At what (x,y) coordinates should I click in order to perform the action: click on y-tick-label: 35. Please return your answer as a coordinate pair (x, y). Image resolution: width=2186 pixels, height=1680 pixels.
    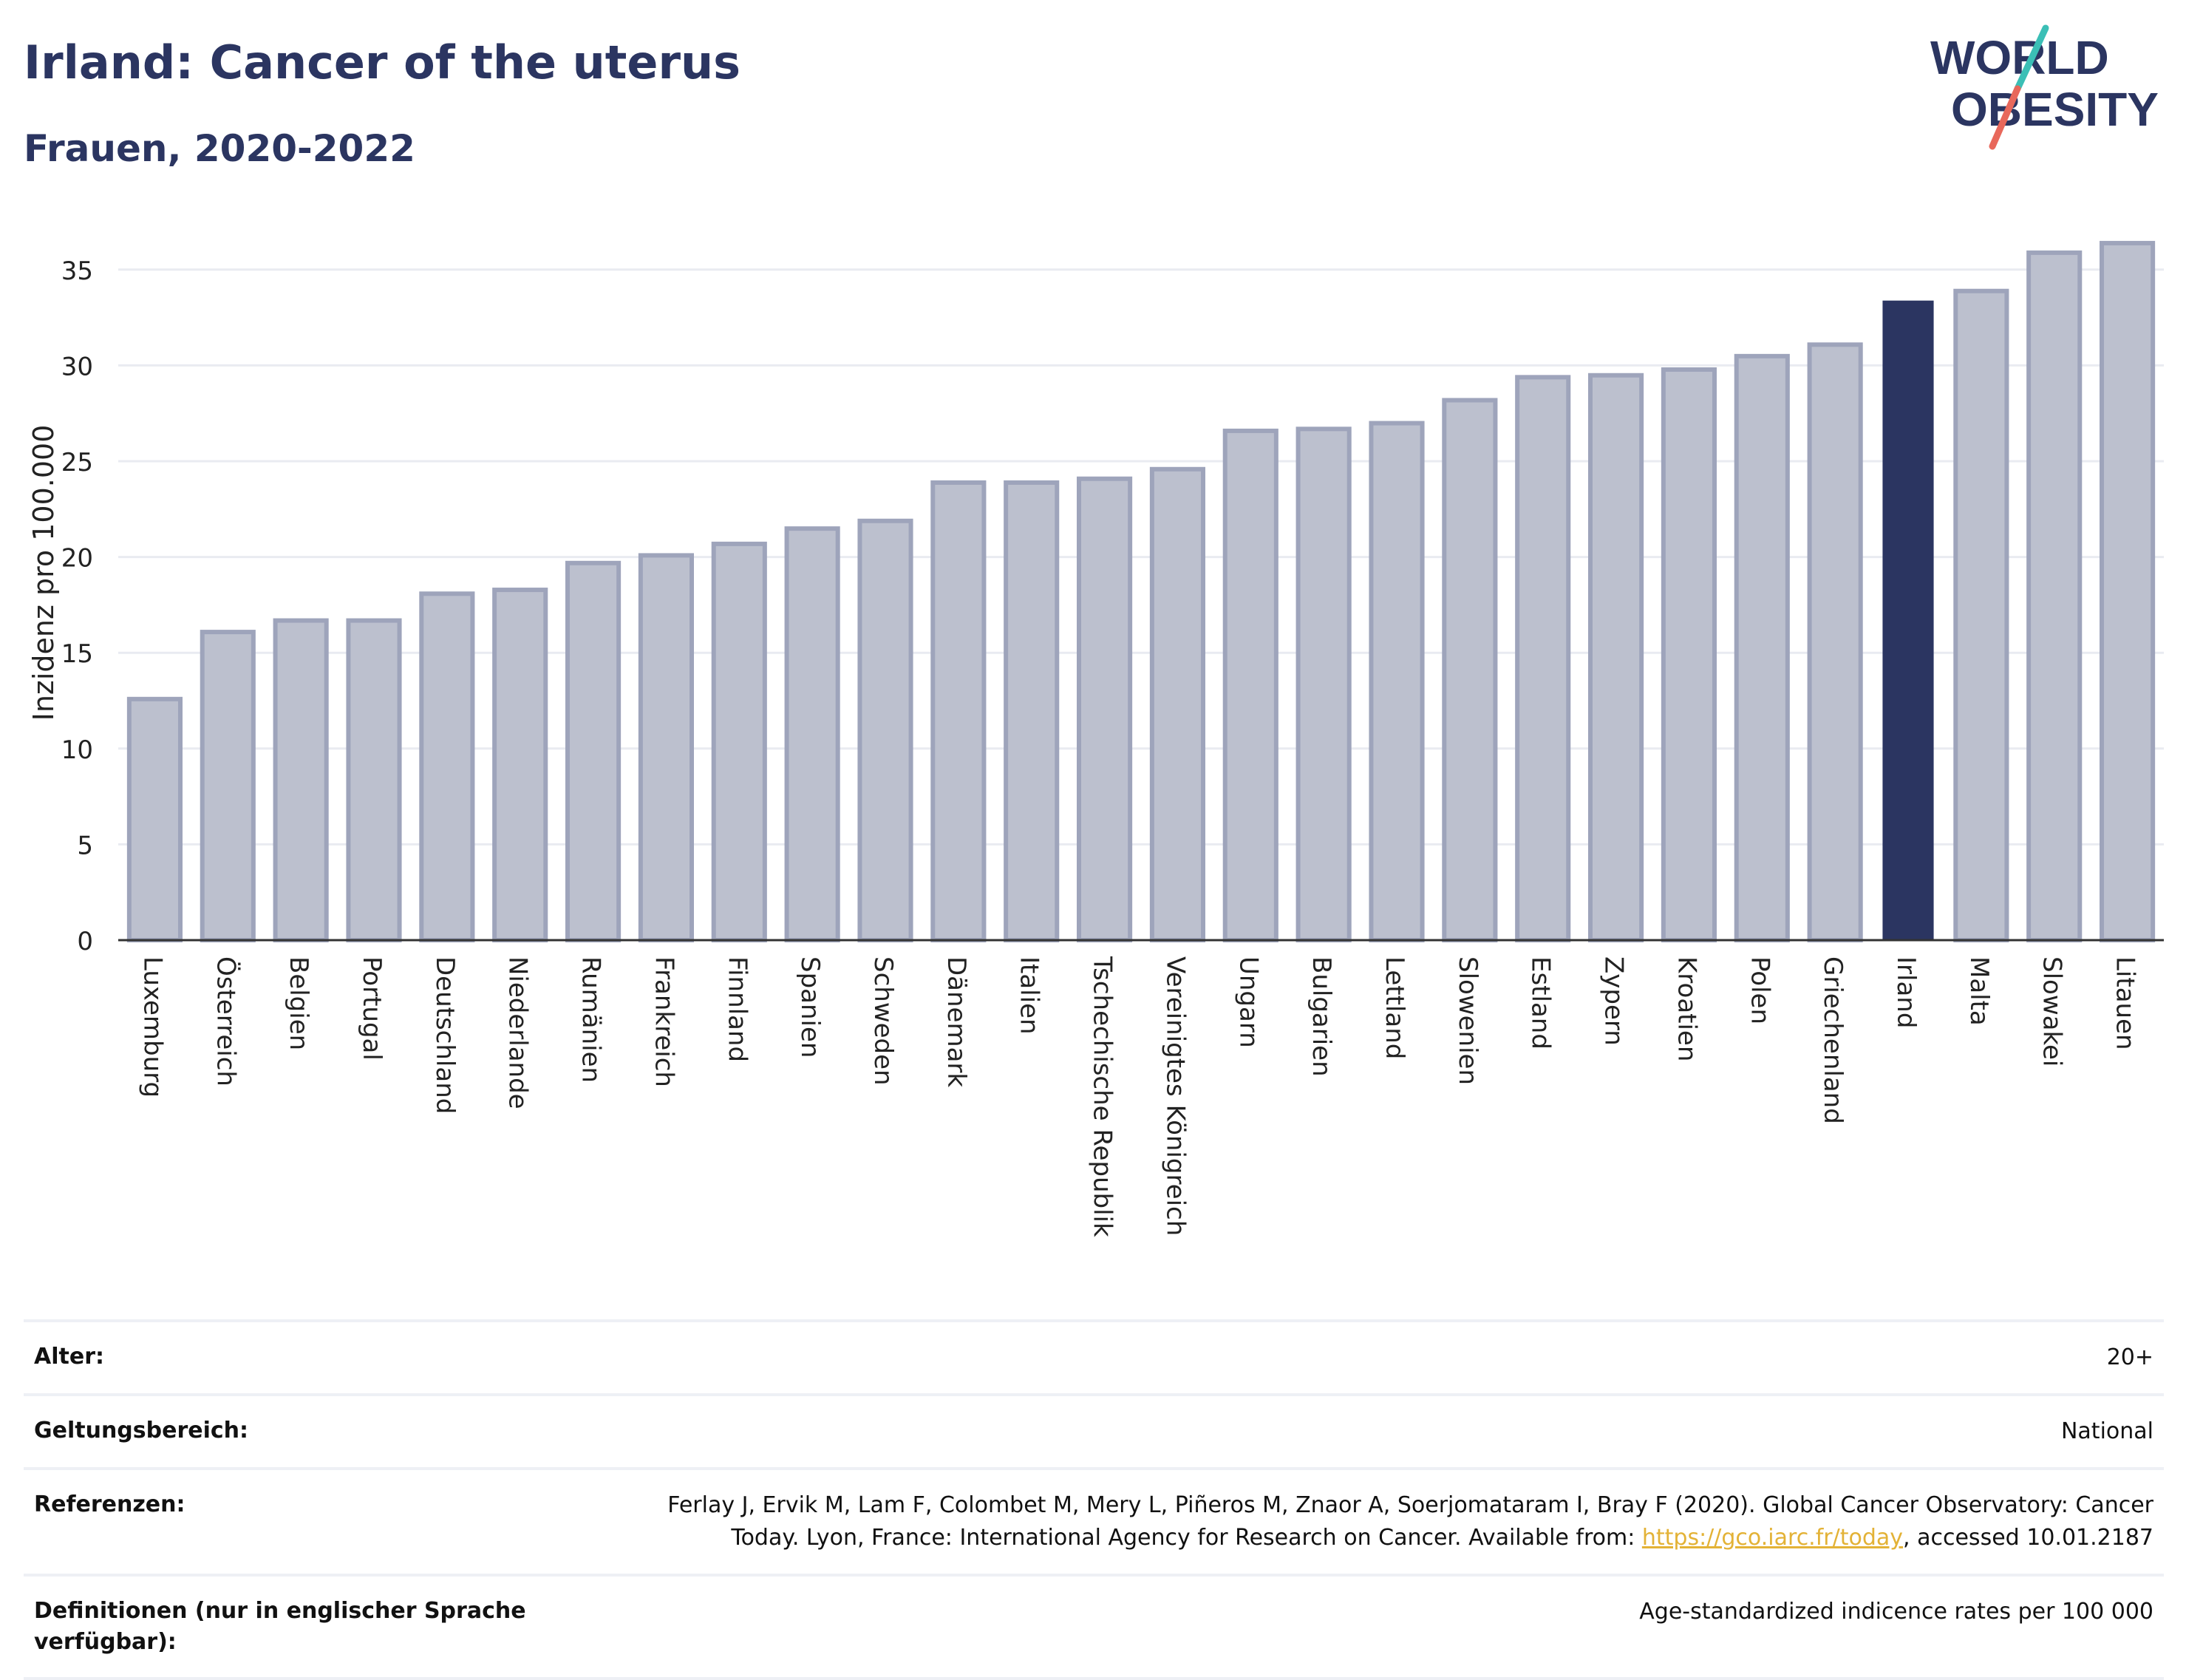
    Looking at the image, I should click on (77, 271).